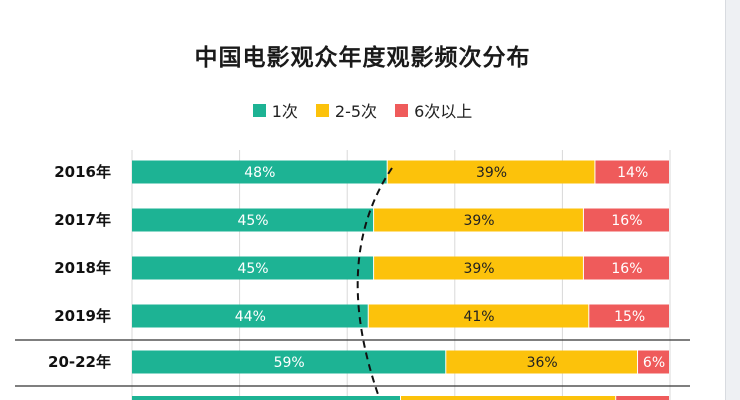 The height and width of the screenshot is (400, 740). What do you see at coordinates (362, 58) in the screenshot?
I see `chart-title: 中国电影观众年度观影频次分布` at bounding box center [362, 58].